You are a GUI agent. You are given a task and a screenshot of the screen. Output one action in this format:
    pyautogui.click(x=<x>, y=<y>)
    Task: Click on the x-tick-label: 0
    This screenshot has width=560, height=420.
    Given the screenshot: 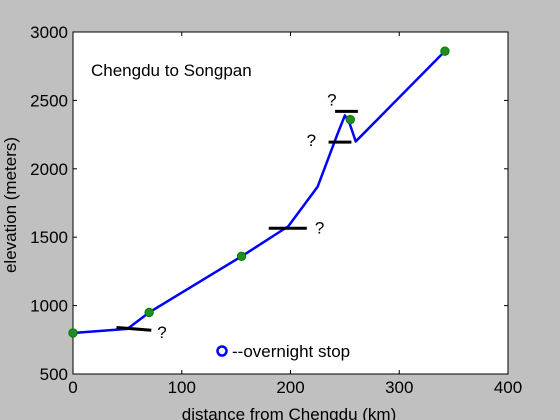 What is the action you would take?
    pyautogui.click(x=72, y=387)
    